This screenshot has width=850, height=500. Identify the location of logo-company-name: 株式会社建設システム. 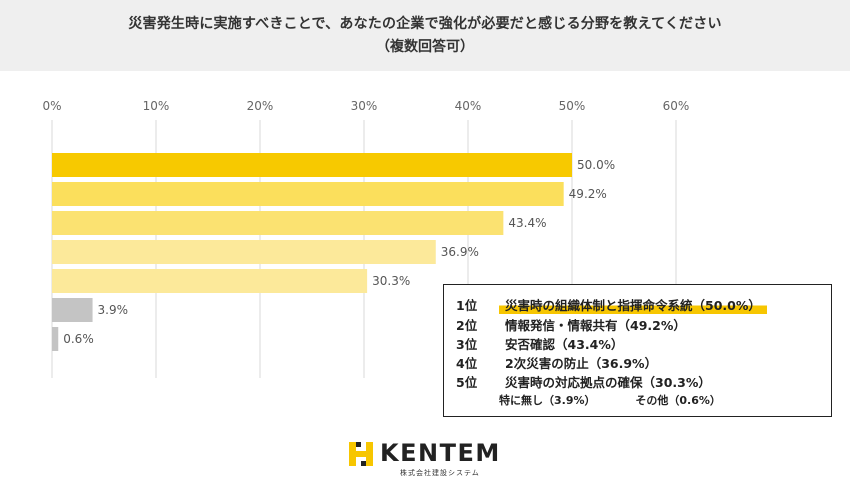
(440, 473).